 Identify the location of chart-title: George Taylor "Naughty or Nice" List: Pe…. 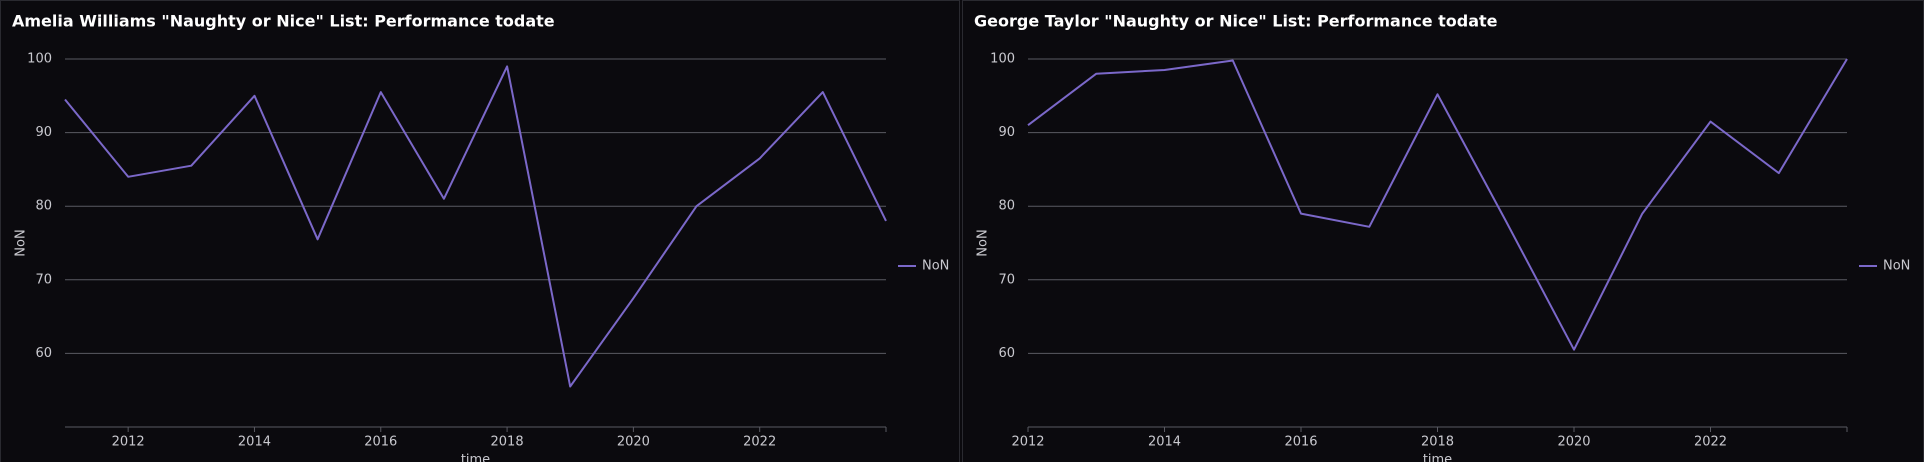
(1236, 21).